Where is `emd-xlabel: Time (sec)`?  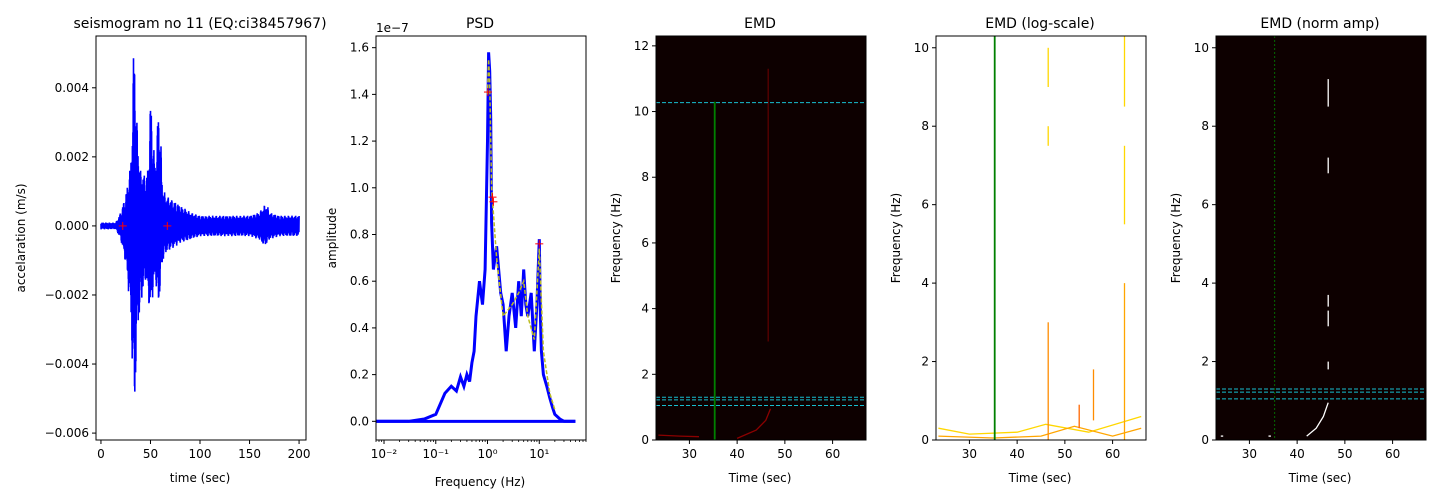
emd-xlabel: Time (sec) is located at coordinates (760, 478).